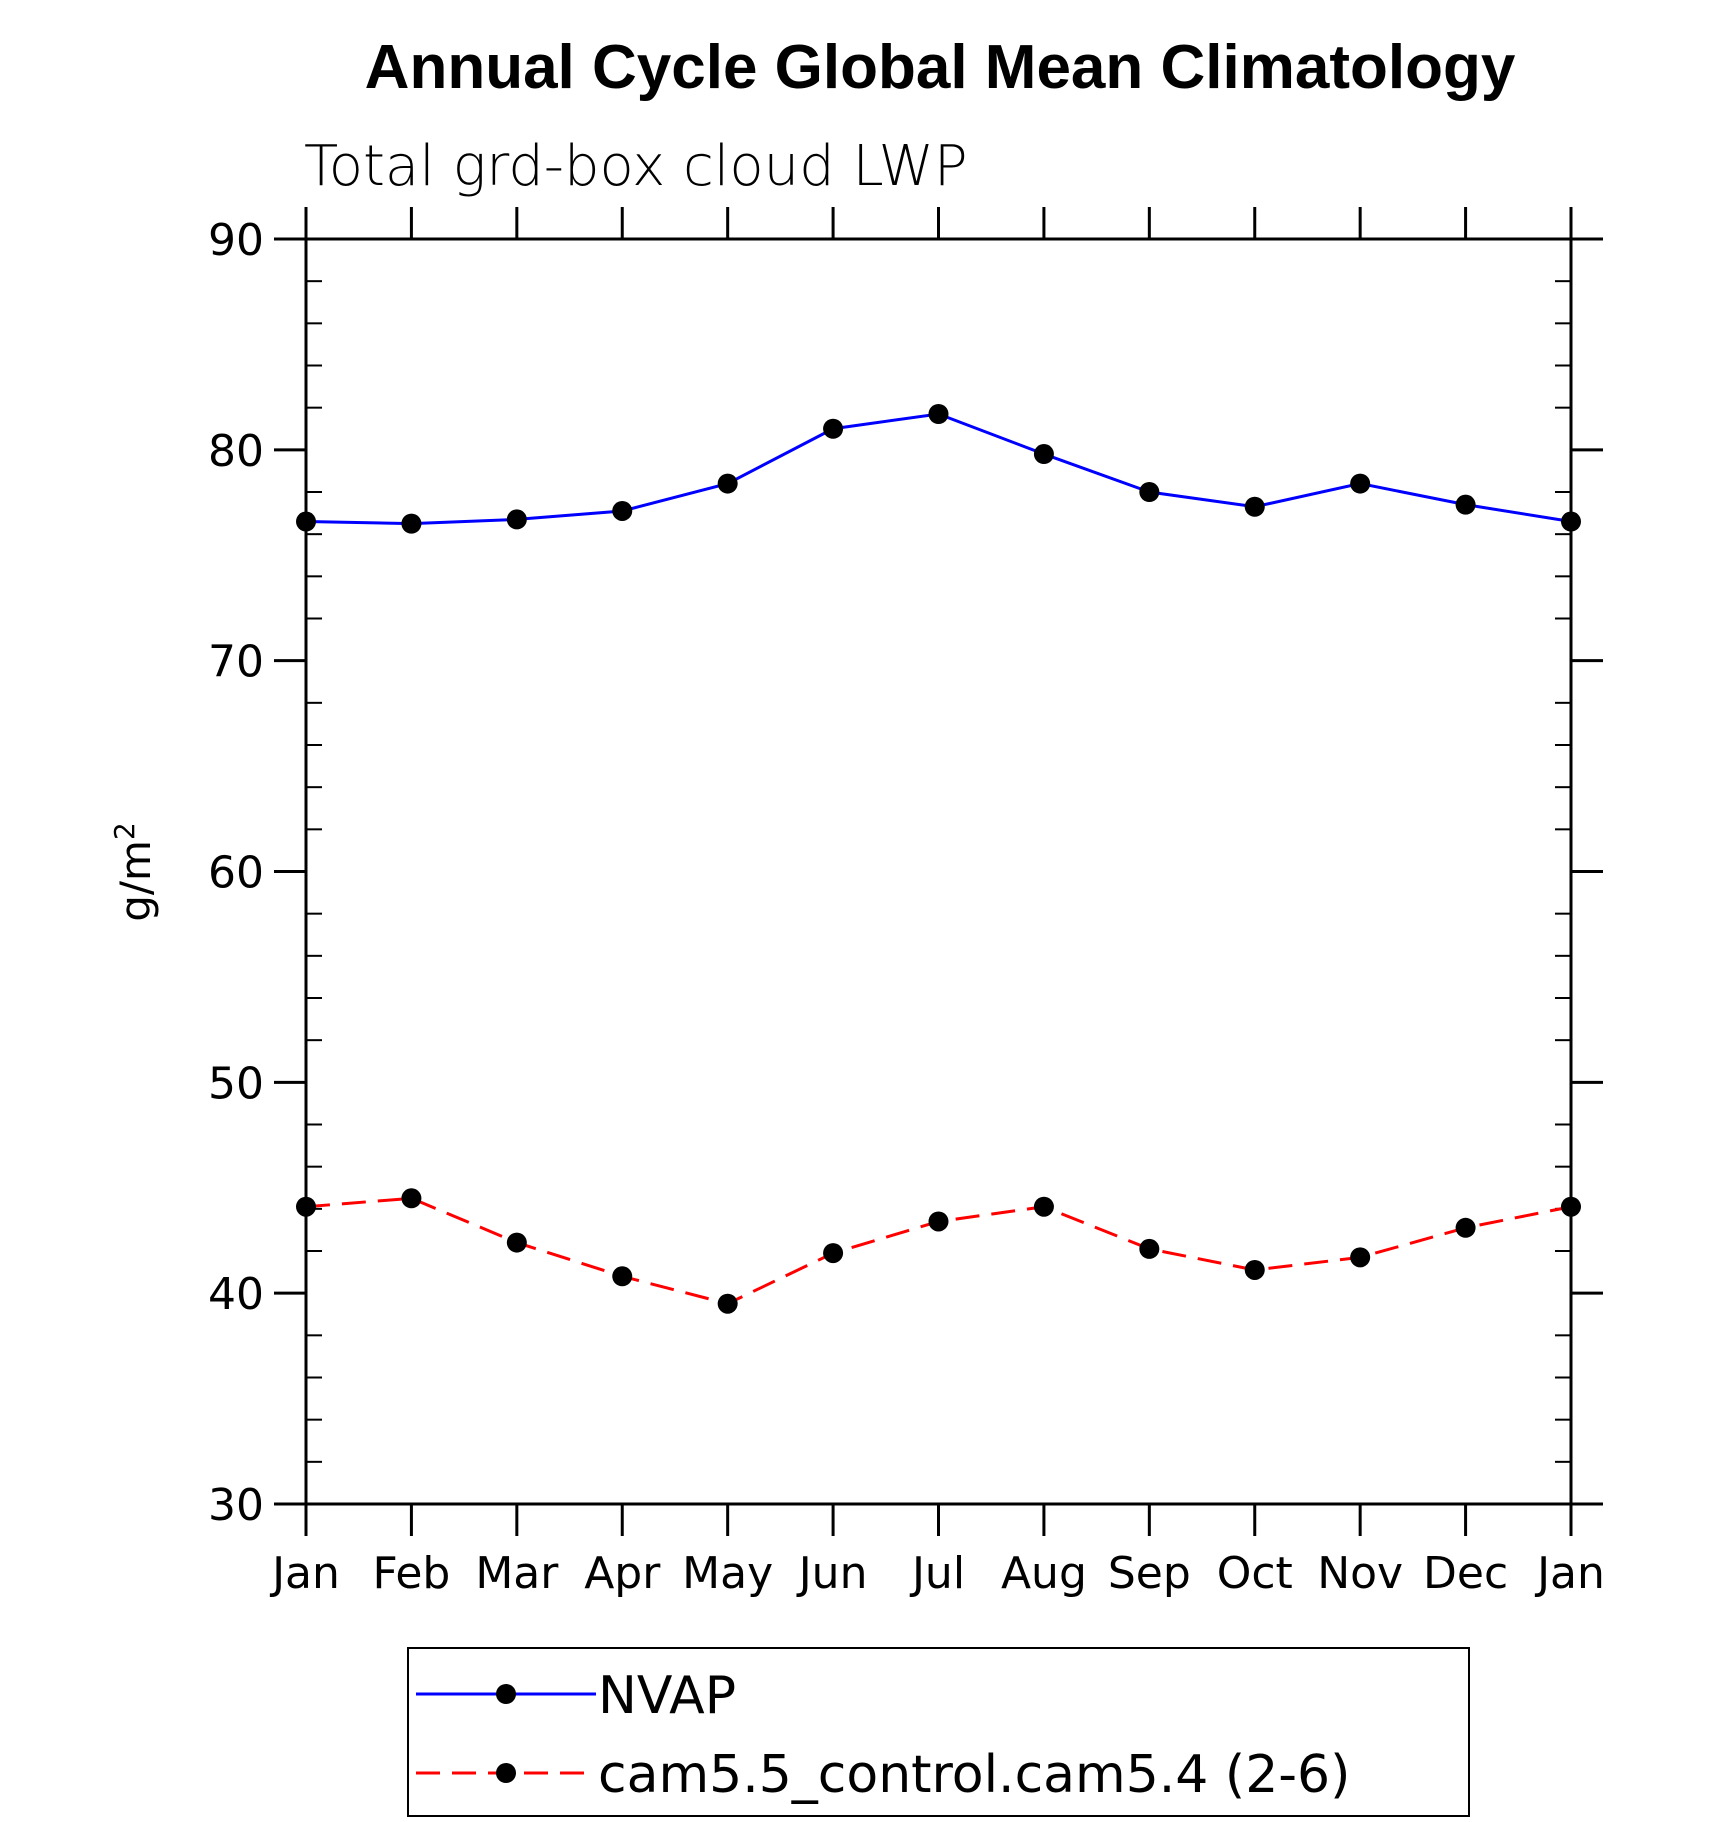 The height and width of the screenshot is (1822, 1710). Describe the element at coordinates (1044, 1573) in the screenshot. I see `x-tick-label: Aug` at that location.